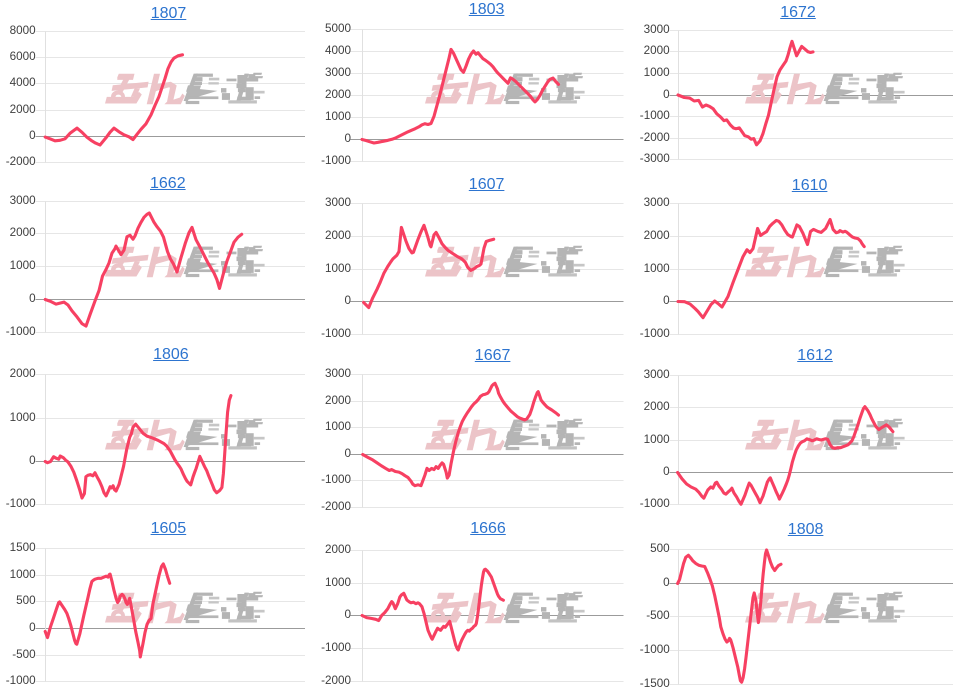 The height and width of the screenshot is (692, 960). I want to click on svg-text: 8000, so click(23, 30).